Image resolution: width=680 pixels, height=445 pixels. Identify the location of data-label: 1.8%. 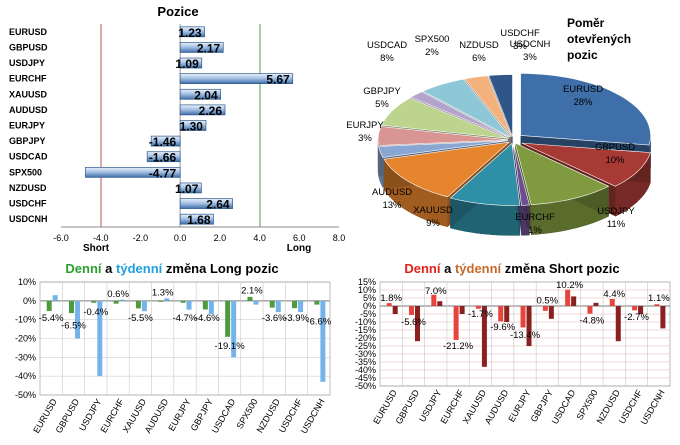
(391, 298).